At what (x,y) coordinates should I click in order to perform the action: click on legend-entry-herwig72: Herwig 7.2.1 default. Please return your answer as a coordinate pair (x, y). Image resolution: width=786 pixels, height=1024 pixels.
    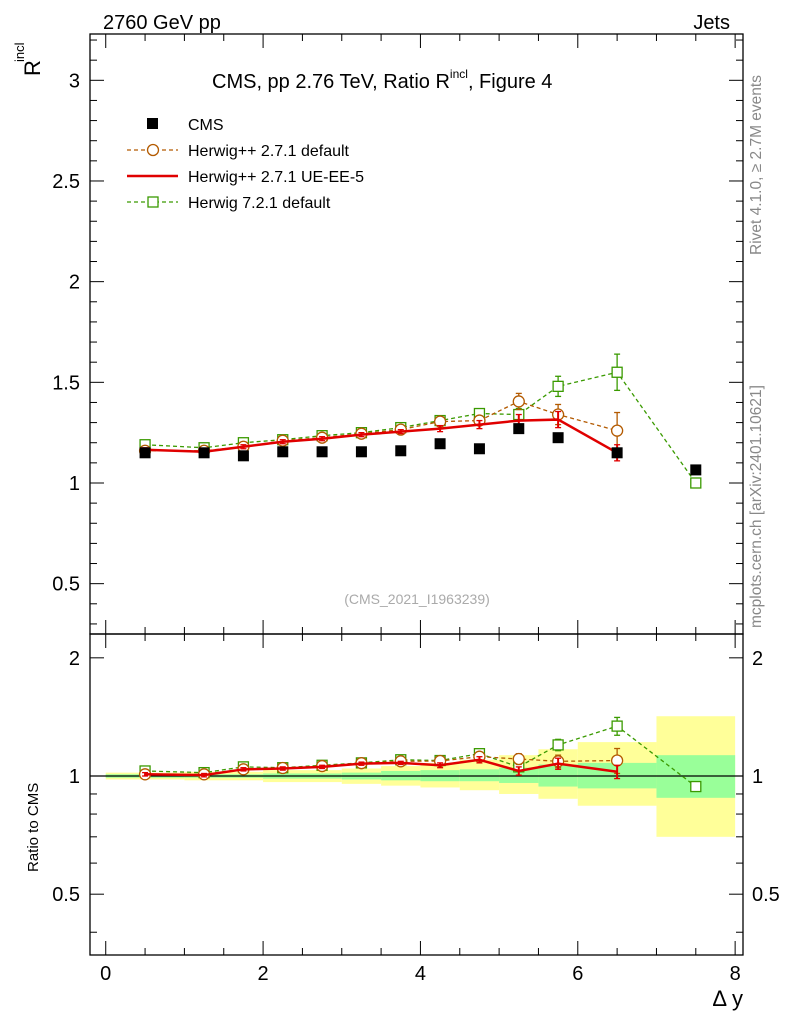
    Looking at the image, I should click on (229, 203).